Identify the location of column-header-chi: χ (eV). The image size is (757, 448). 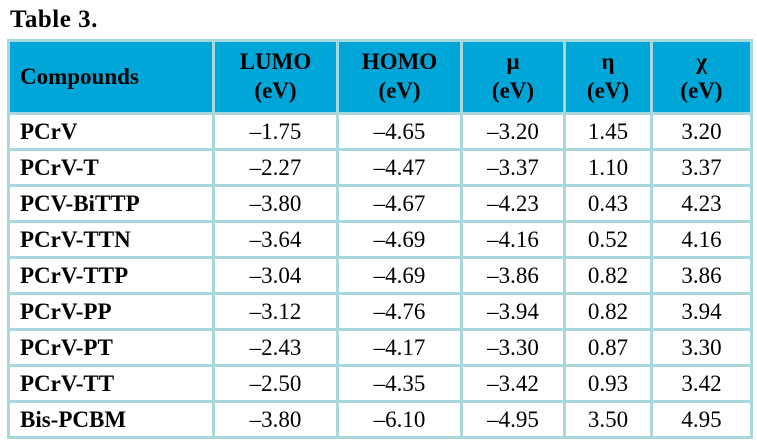
(701, 77).